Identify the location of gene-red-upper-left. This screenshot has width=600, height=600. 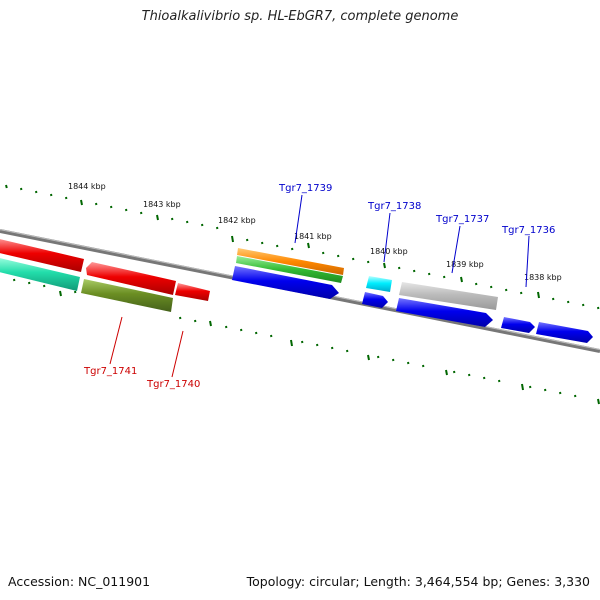
(42, 255).